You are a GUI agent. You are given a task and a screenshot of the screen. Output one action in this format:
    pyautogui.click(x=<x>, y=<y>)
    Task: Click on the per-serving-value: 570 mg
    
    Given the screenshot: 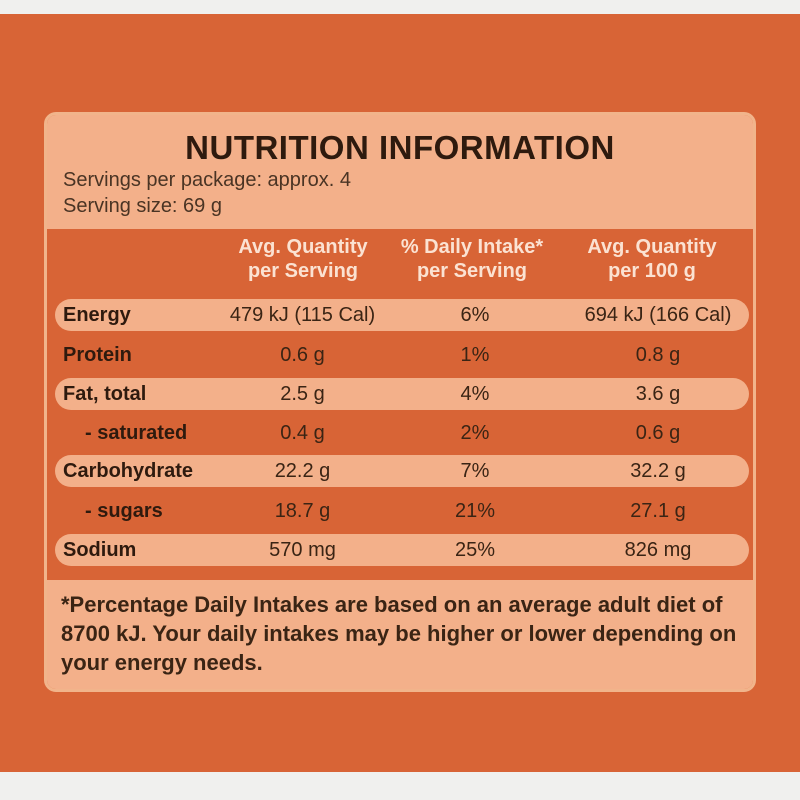 What is the action you would take?
    pyautogui.click(x=302, y=550)
    